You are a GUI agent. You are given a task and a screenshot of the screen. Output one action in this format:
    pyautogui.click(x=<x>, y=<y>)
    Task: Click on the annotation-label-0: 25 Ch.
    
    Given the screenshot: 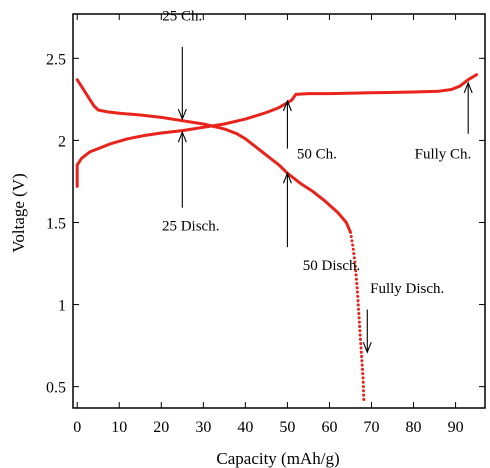 What is the action you would take?
    pyautogui.click(x=182, y=17)
    